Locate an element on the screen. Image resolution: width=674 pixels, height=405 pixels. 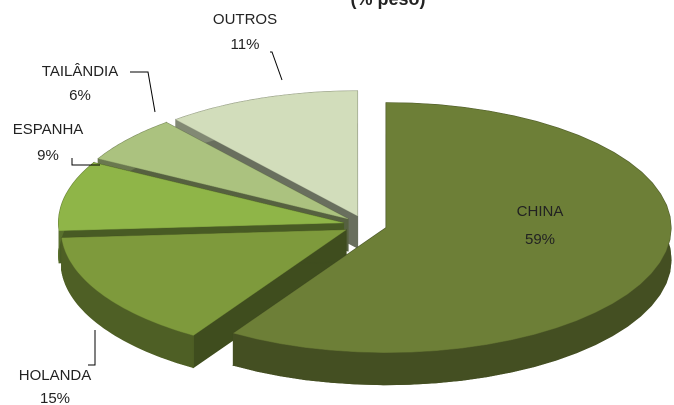
value-label: 9% is located at coordinates (48, 155).